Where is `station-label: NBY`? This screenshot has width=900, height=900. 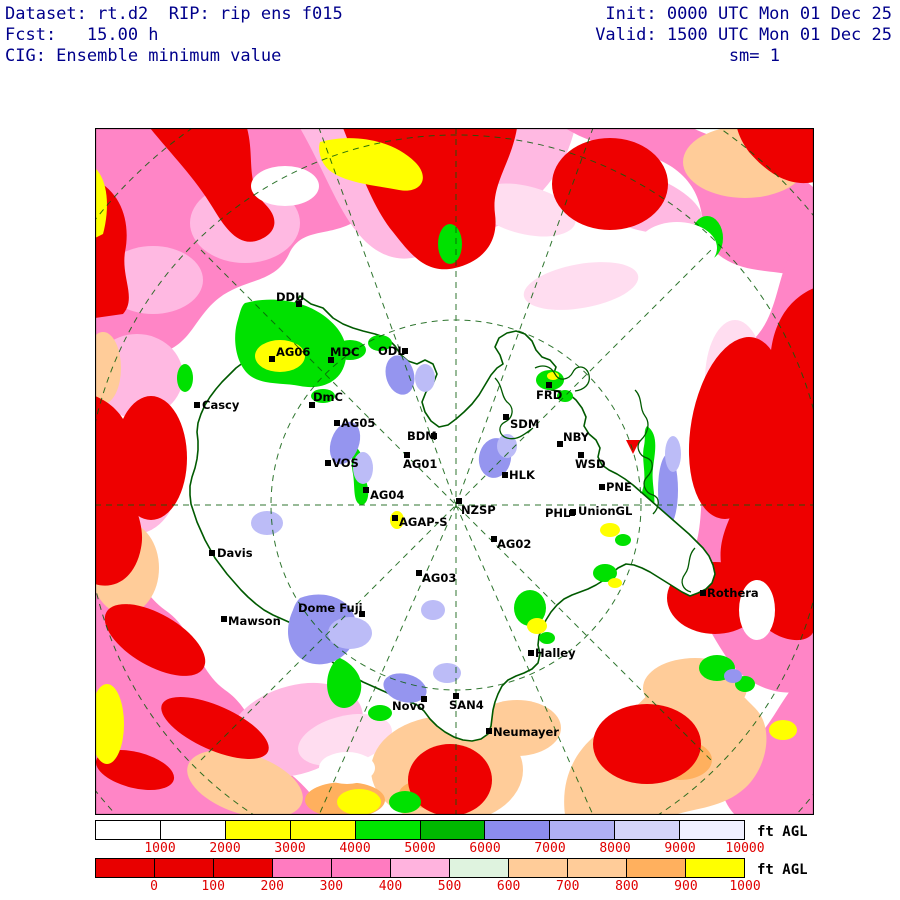 station-label: NBY is located at coordinates (576, 437).